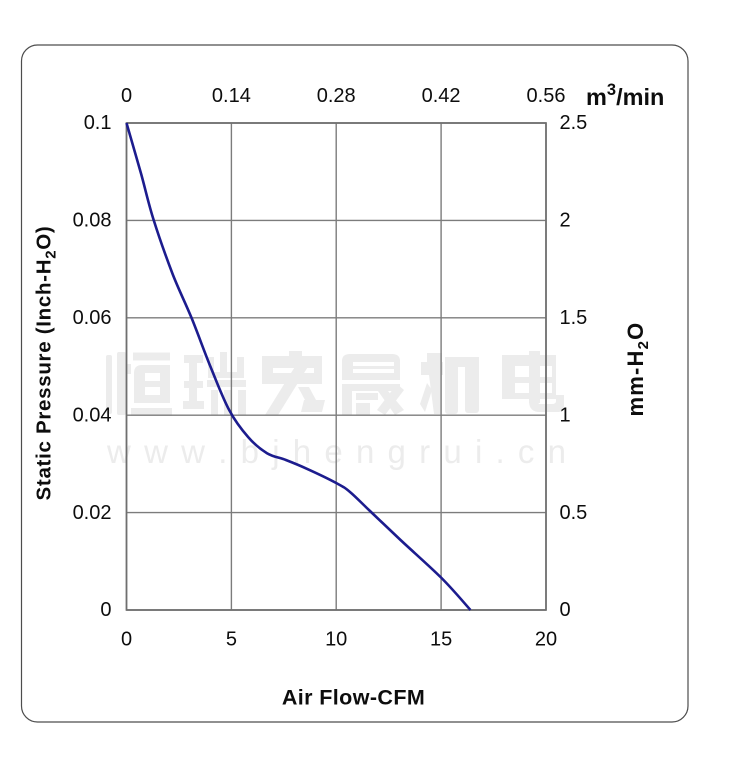 Image resolution: width=750 pixels, height=761 pixels. What do you see at coordinates (637, 369) in the screenshot?
I see `svg-text: mm-H2O` at bounding box center [637, 369].